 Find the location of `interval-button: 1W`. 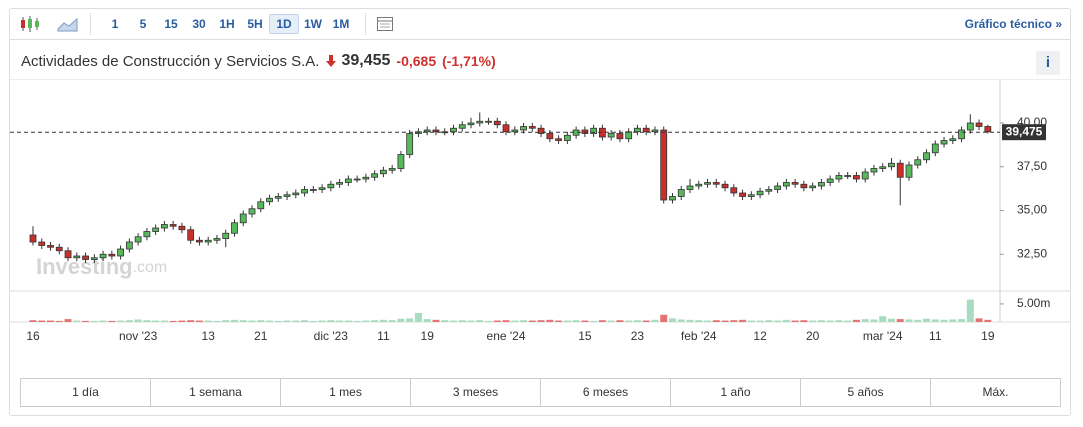

interval-button: 1W is located at coordinates (313, 24).